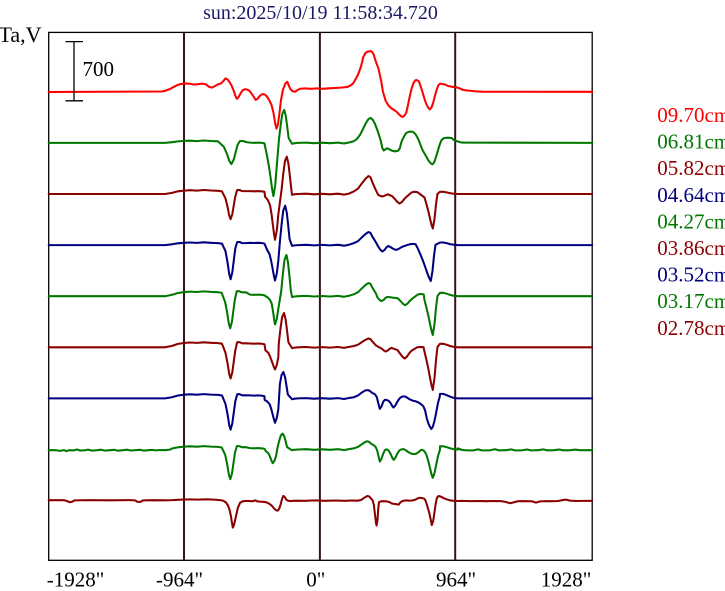  What do you see at coordinates (179, 579) in the screenshot?
I see `svg-text: -964"` at bounding box center [179, 579].